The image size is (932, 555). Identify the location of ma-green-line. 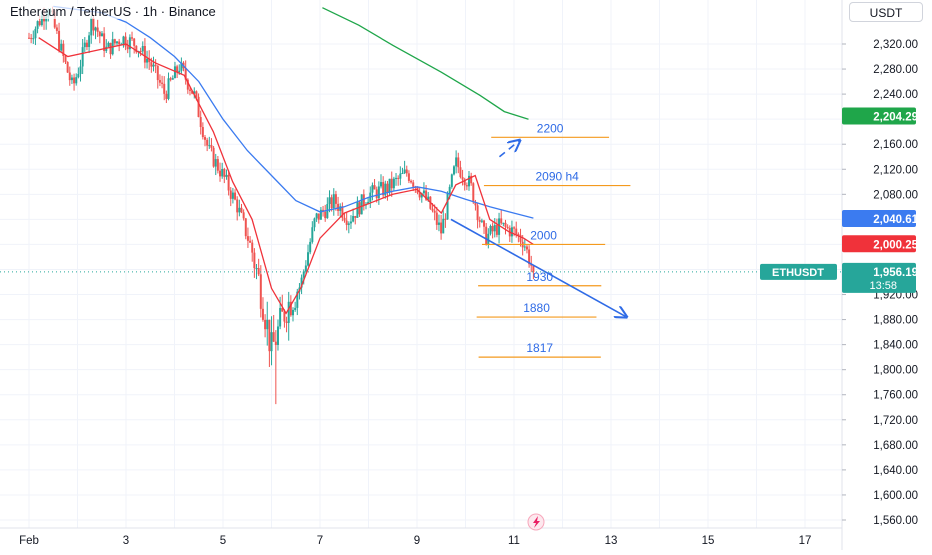
(425, 63).